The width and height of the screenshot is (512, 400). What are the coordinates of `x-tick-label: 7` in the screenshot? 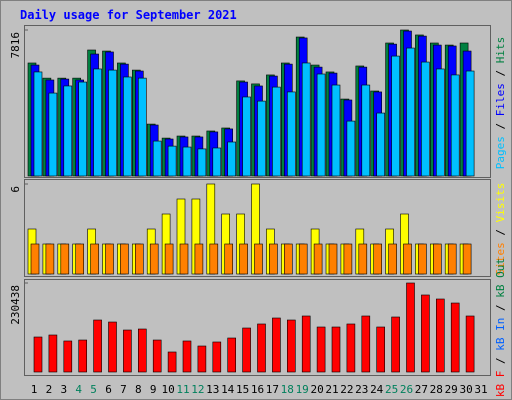 It's located at (123, 389).